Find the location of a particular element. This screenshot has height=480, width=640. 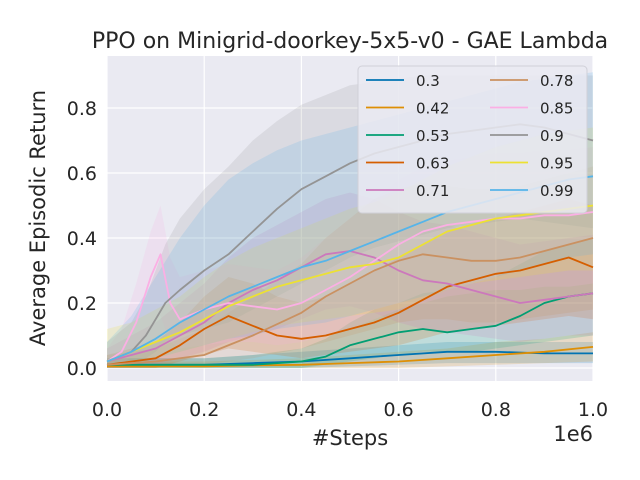

legend-label-0.71: 0.71 is located at coordinates (432, 191).